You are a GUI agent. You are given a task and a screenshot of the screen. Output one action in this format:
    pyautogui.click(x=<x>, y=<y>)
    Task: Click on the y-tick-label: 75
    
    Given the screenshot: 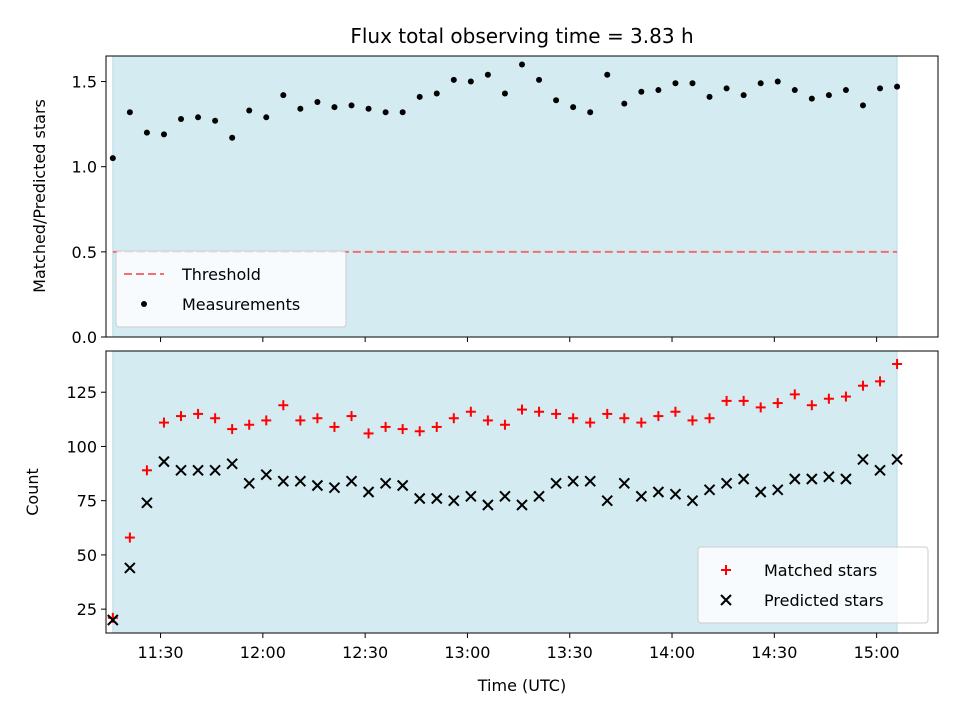 What is the action you would take?
    pyautogui.click(x=87, y=501)
    